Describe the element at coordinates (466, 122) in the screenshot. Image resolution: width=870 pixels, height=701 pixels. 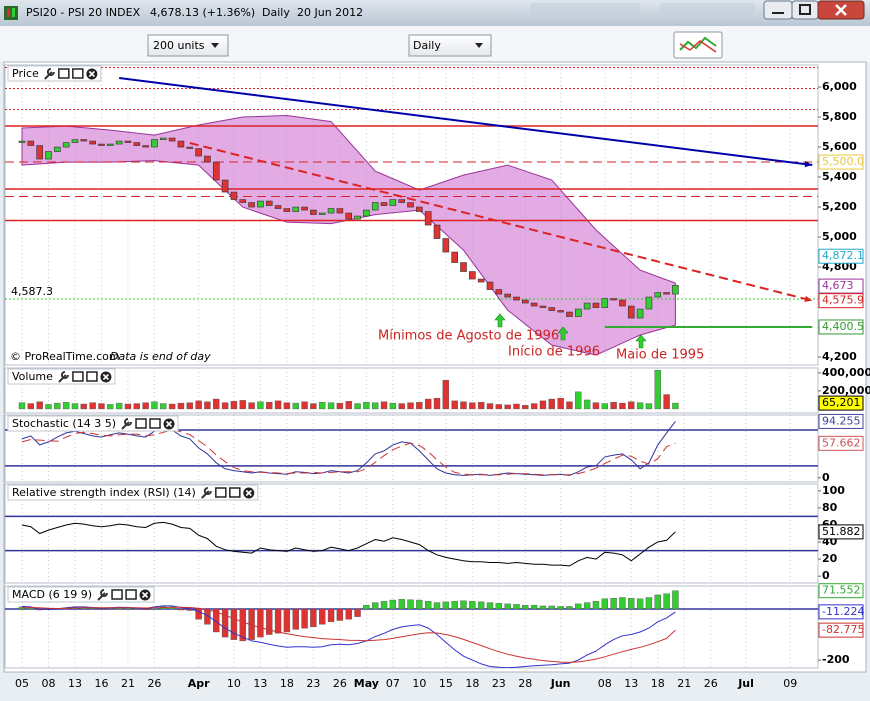
I see `trend-line` at that location.